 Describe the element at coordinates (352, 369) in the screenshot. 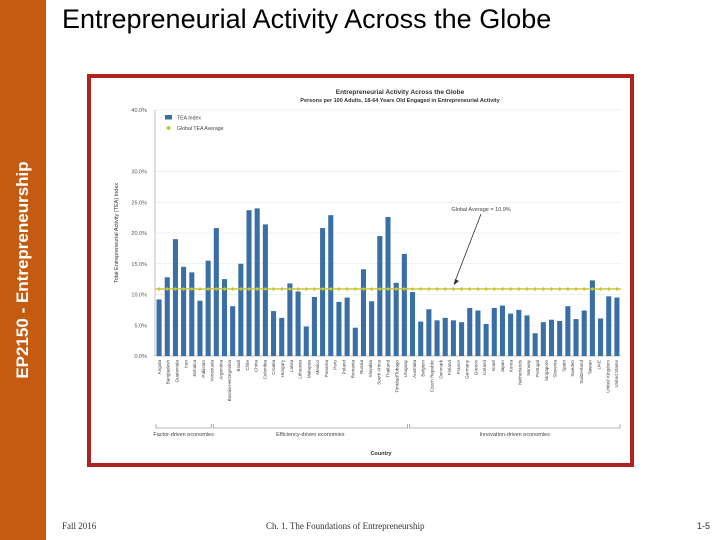

I see `x-tick-label: Romania` at that location.